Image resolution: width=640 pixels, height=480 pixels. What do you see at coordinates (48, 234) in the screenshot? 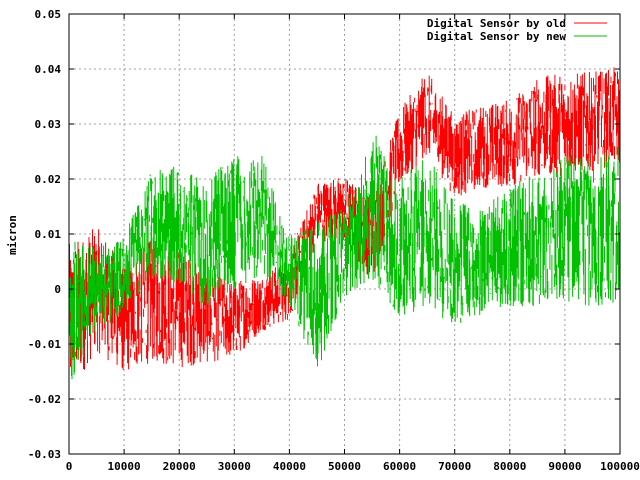
I see `y-tick-label: 0.01` at bounding box center [48, 234].